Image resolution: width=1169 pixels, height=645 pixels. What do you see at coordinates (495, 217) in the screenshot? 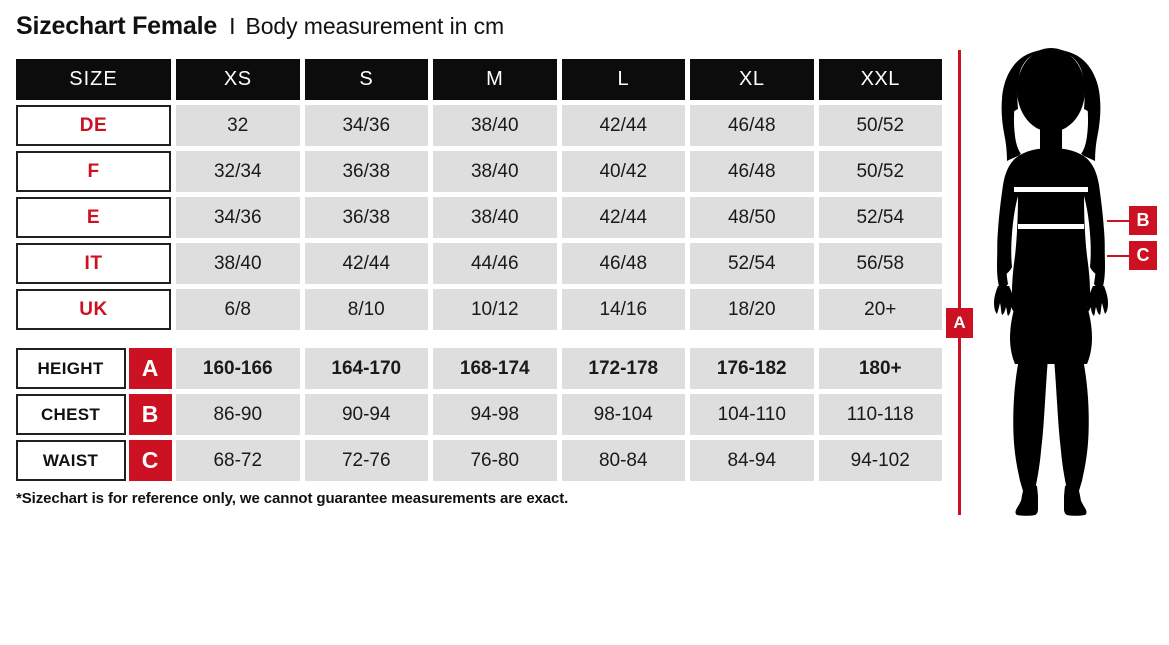
I see `cell-e-m: 38/40` at bounding box center [495, 217].